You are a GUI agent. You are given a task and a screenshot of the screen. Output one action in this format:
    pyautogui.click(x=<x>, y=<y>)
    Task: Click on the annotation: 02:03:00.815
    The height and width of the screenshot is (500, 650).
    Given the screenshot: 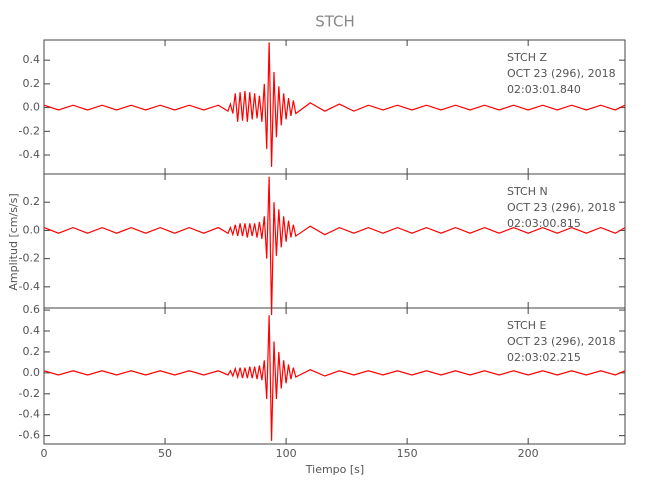 What is the action you would take?
    pyautogui.click(x=544, y=223)
    